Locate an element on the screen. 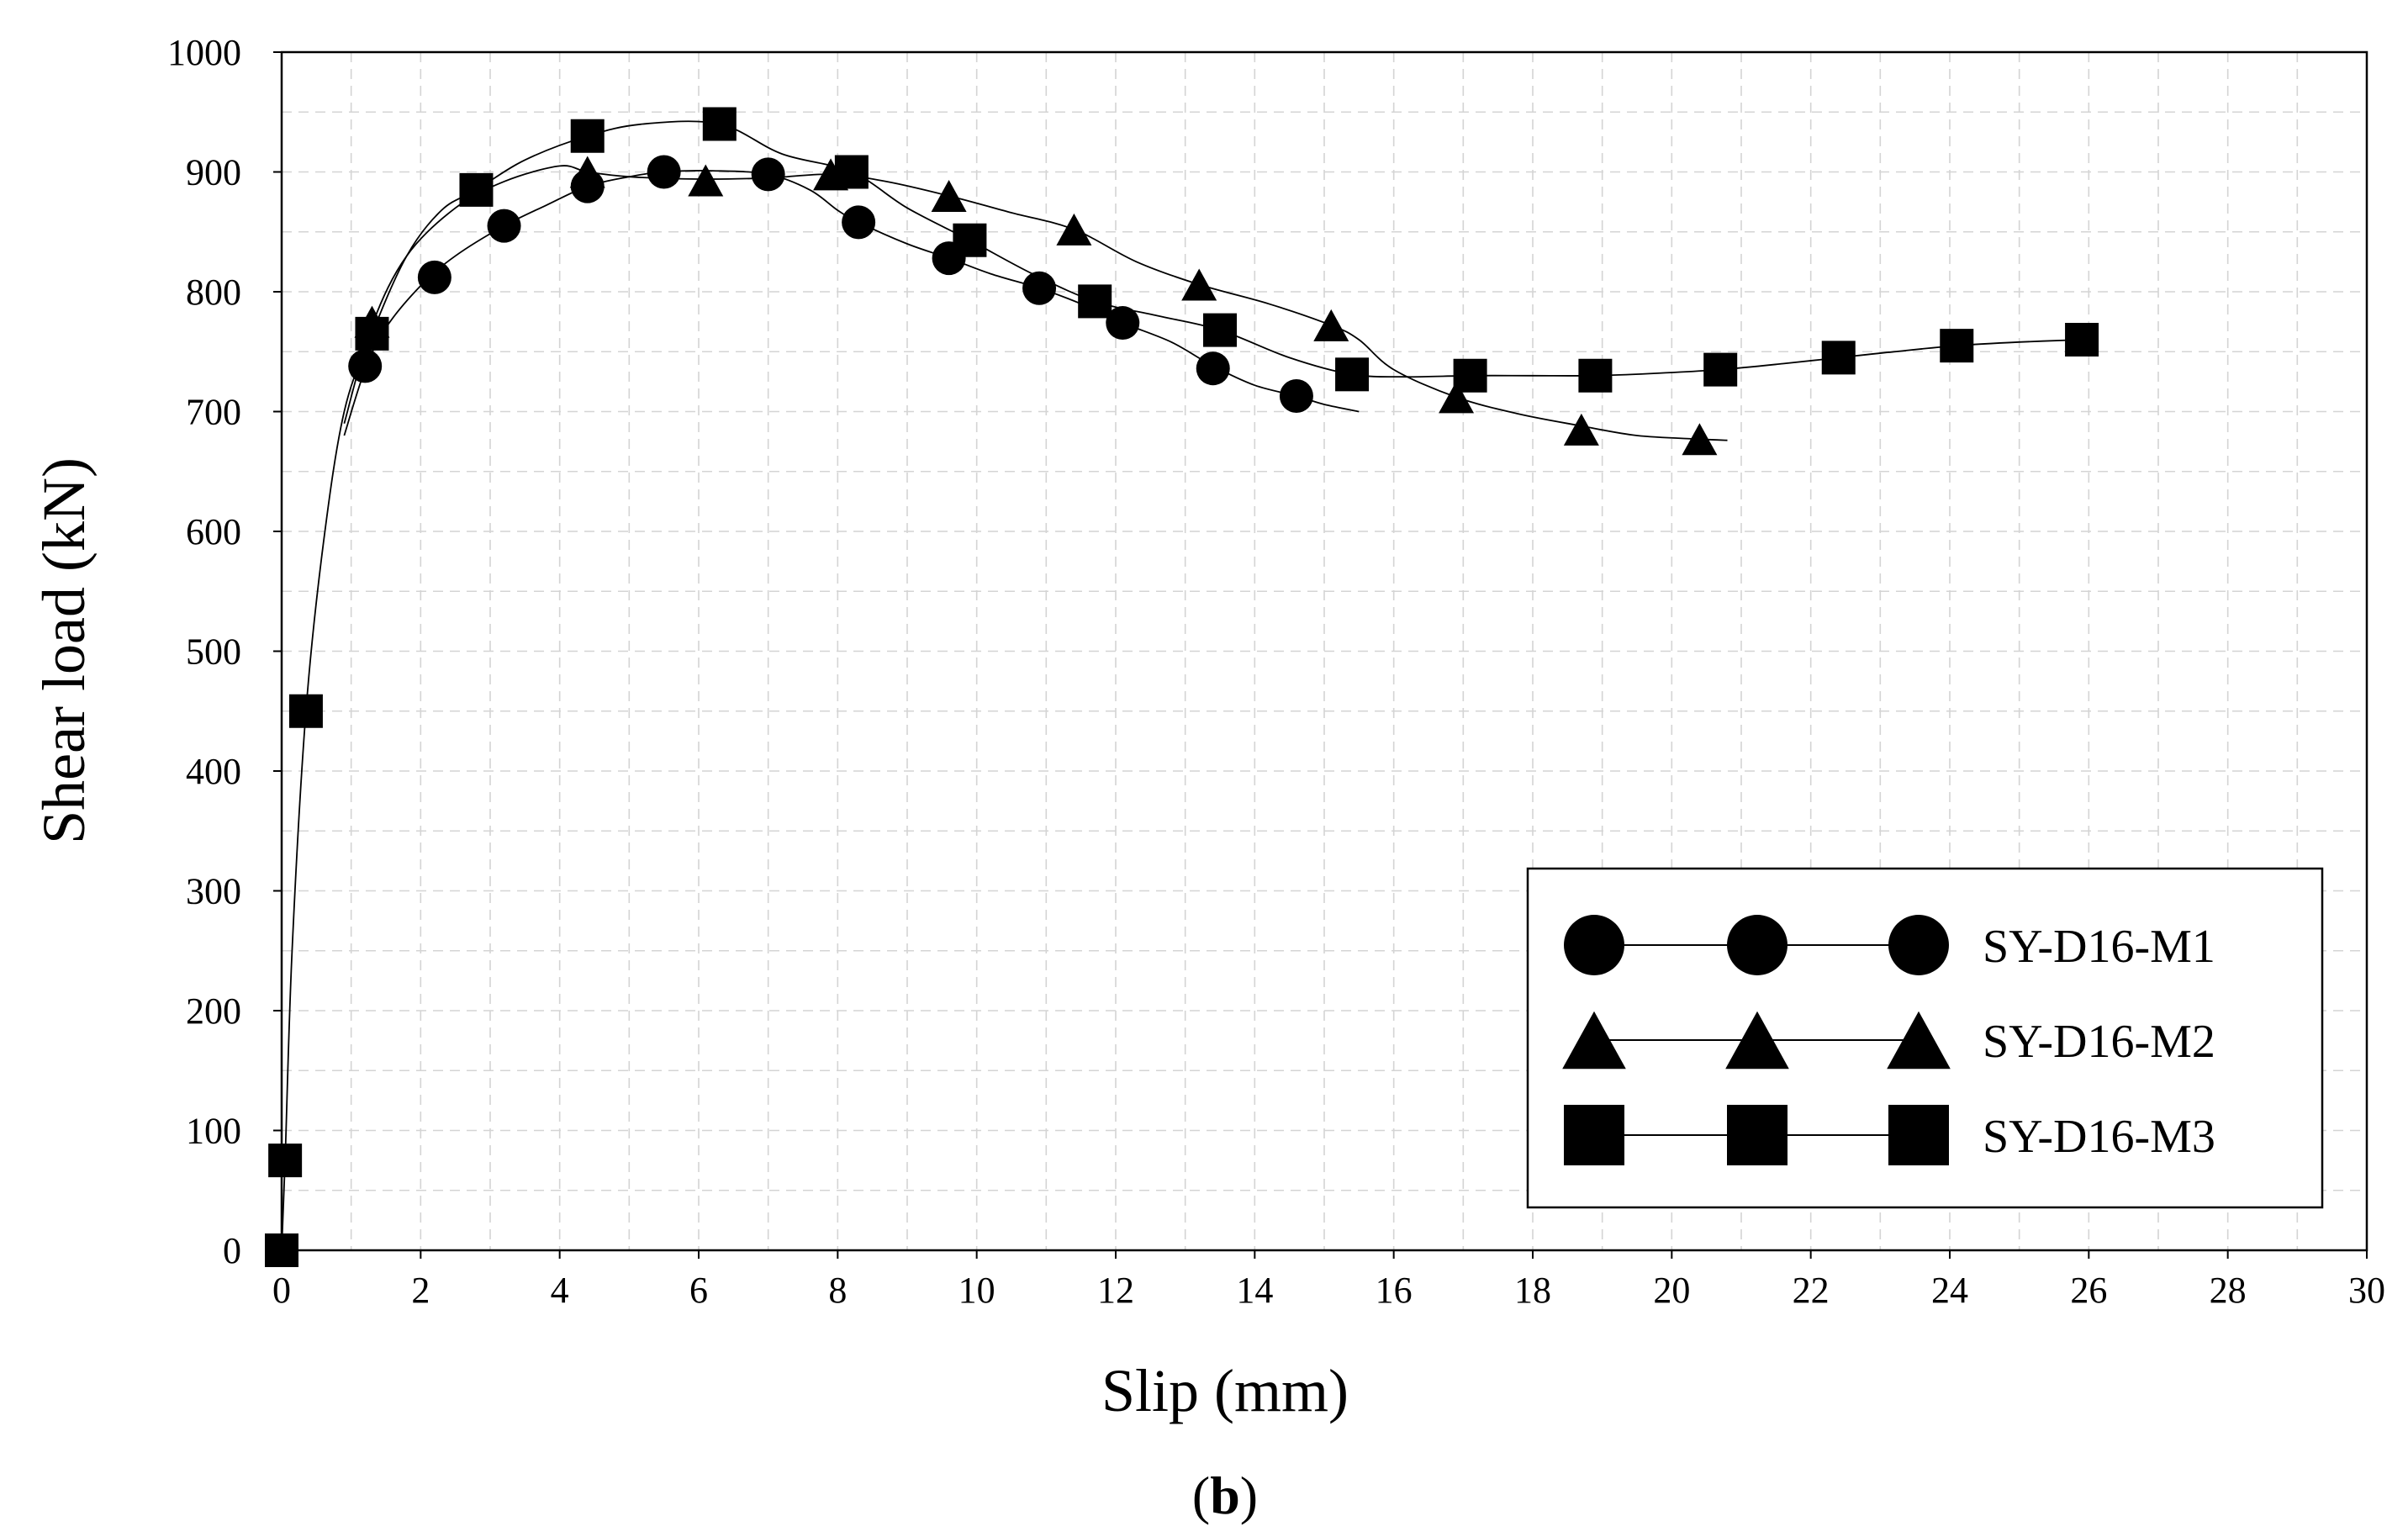 This screenshot has width=2408, height=1537. series-line-sy-d16-m1 is located at coordinates (852, 303).